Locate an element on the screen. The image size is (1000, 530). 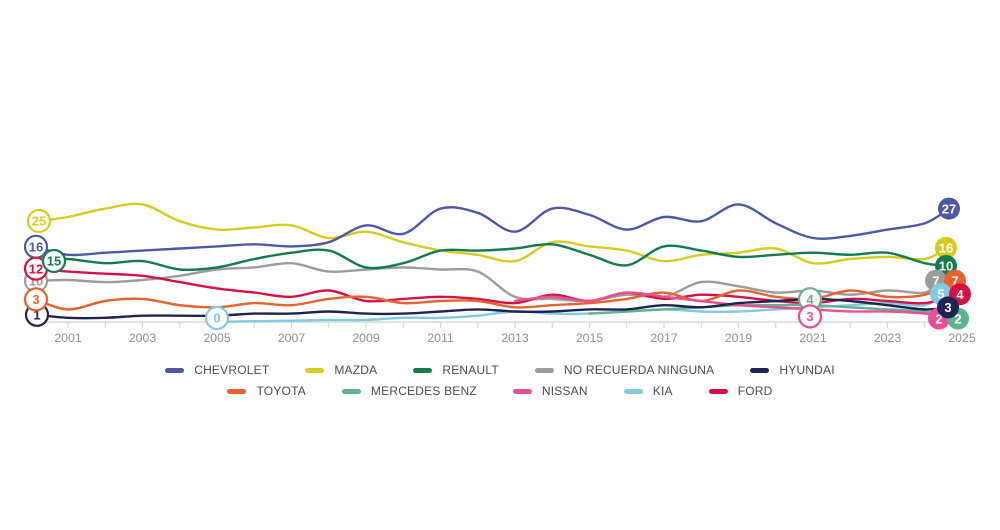
value-badge-nissan-mid: 3 is located at coordinates (810, 316).